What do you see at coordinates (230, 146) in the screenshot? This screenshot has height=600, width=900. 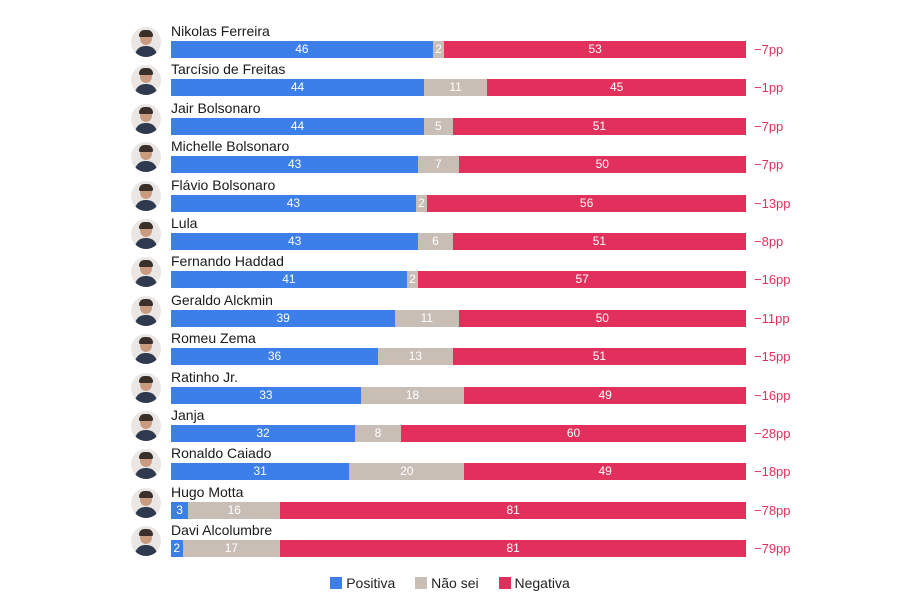 I see `category-label: Michelle Bolsonaro` at bounding box center [230, 146].